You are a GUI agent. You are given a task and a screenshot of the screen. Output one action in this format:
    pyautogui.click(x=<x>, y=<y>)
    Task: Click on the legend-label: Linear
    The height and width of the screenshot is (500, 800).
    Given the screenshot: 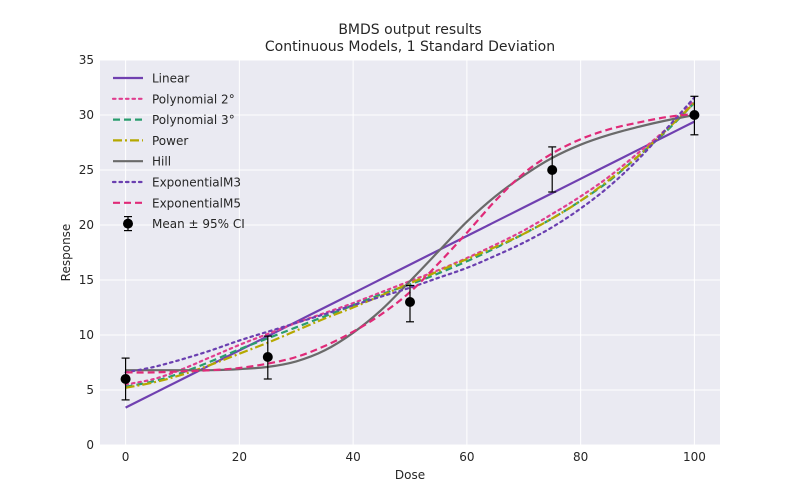 What is the action you would take?
    pyautogui.click(x=170, y=79)
    